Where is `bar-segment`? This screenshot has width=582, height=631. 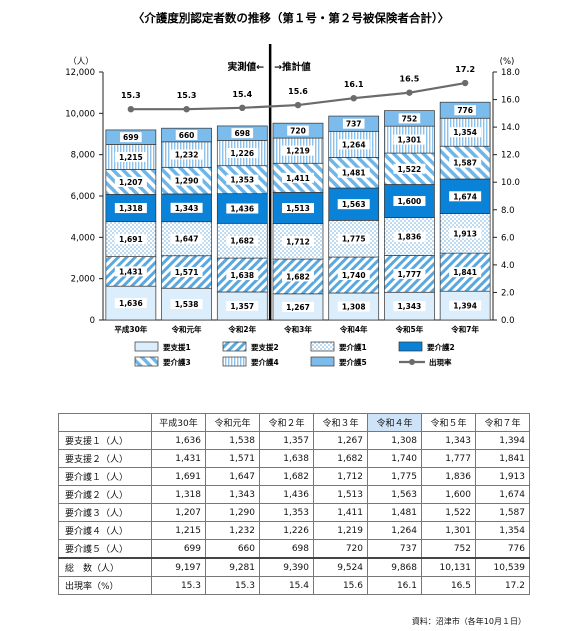
bar-segment is located at coordinates (186, 239).